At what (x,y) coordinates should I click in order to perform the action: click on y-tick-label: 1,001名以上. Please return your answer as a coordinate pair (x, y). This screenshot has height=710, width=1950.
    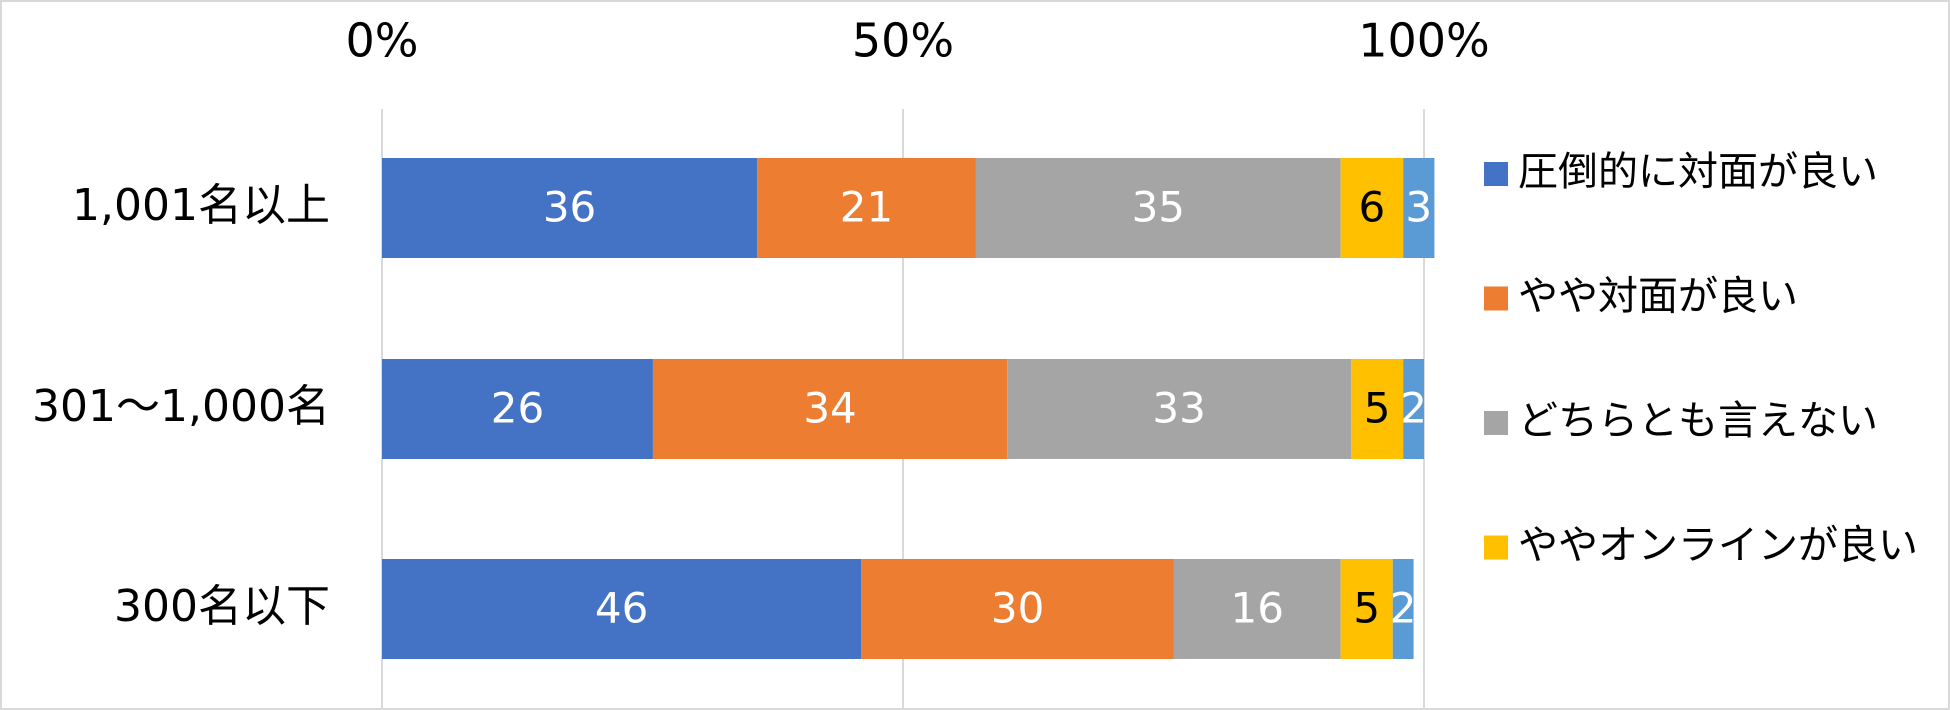
    Looking at the image, I should click on (201, 205).